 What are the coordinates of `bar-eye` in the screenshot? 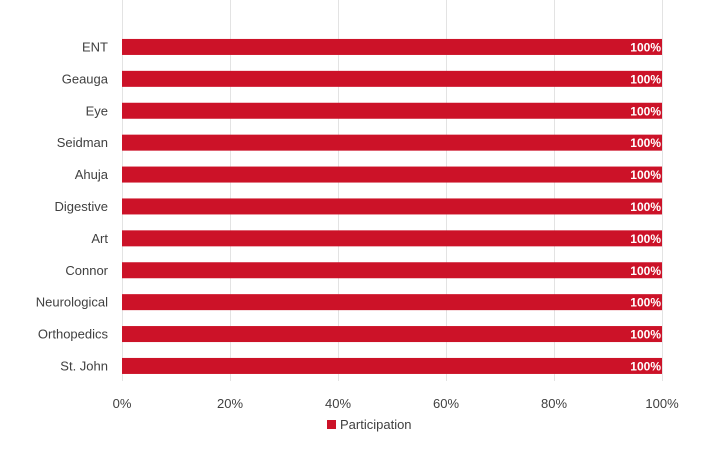 It's located at (392, 110).